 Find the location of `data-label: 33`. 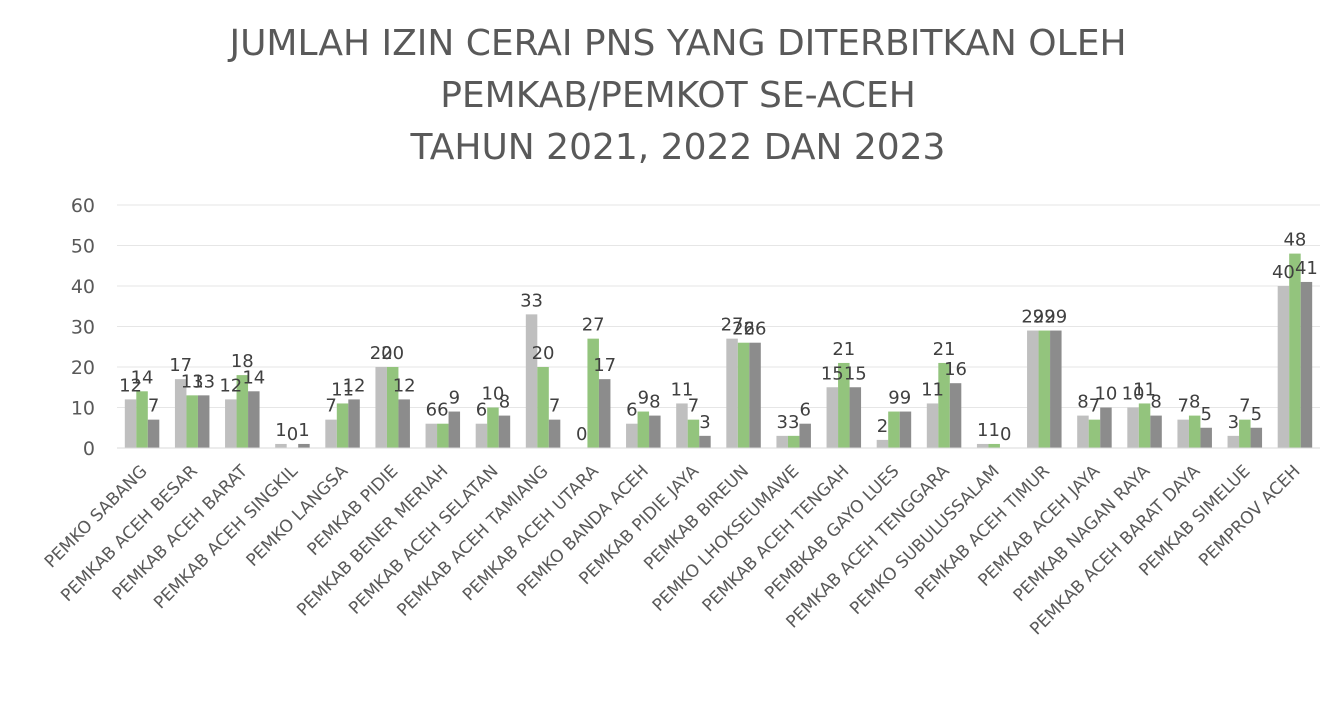

data-label: 33 is located at coordinates (531, 300).